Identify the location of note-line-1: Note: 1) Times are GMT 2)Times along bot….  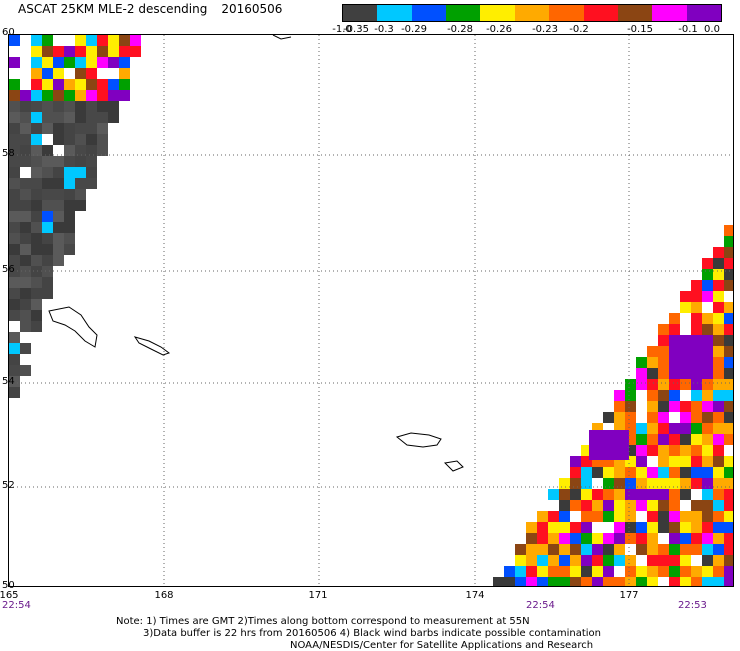
(323, 621).